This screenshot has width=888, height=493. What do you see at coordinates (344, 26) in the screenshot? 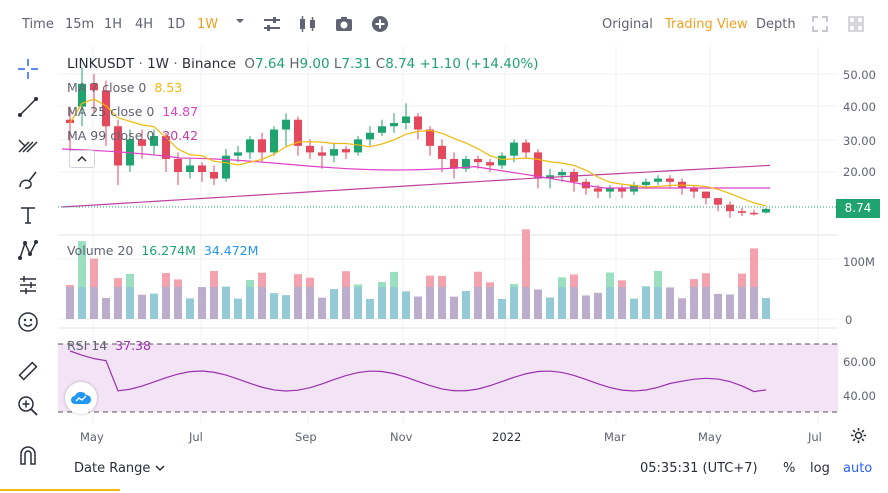
I see `camera-icon` at bounding box center [344, 26].